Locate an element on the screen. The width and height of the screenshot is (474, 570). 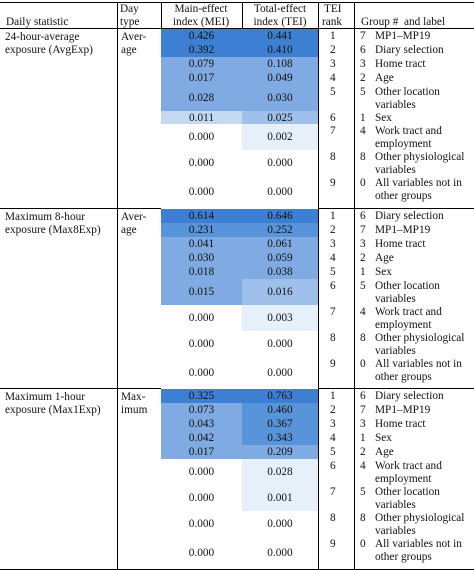
daily-statistic-label: Maximum 8-hour is located at coordinates (45, 217).